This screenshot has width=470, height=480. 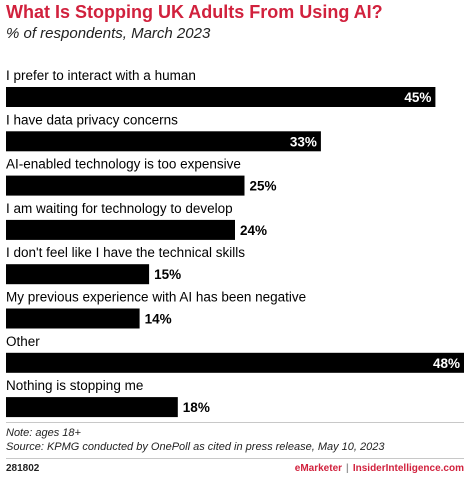 I want to click on footer-divider-bottom, so click(x=235, y=458).